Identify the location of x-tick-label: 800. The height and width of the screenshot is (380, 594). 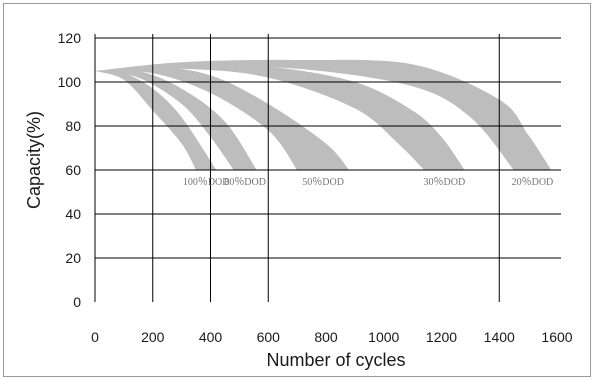
(326, 337).